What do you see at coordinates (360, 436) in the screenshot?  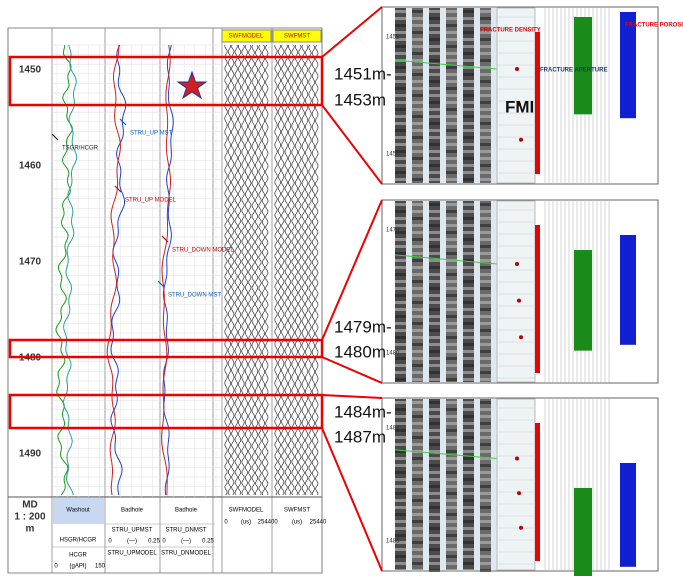 I see `label: 1487m` at bounding box center [360, 436].